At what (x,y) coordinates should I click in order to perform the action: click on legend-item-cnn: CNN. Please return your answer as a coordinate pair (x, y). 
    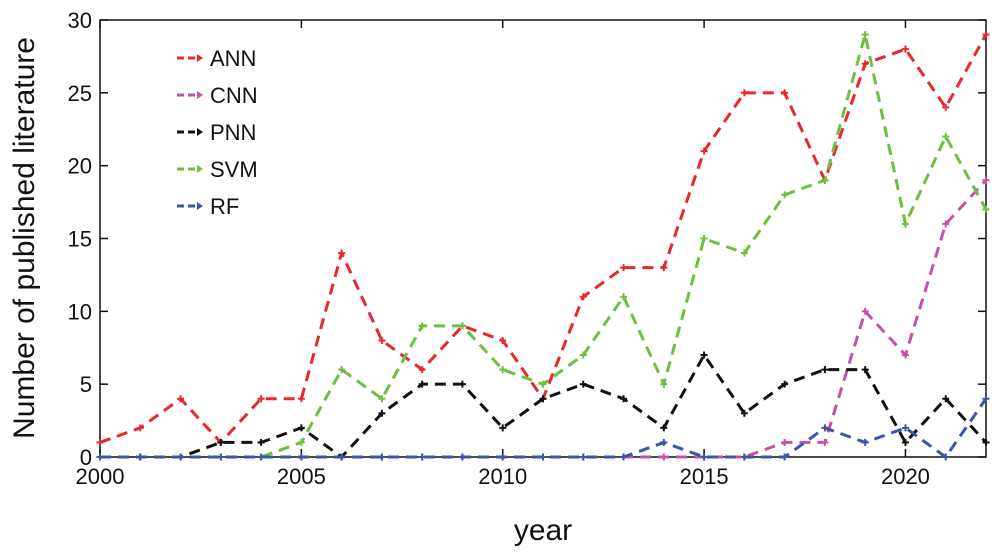
    Looking at the image, I should click on (217, 95).